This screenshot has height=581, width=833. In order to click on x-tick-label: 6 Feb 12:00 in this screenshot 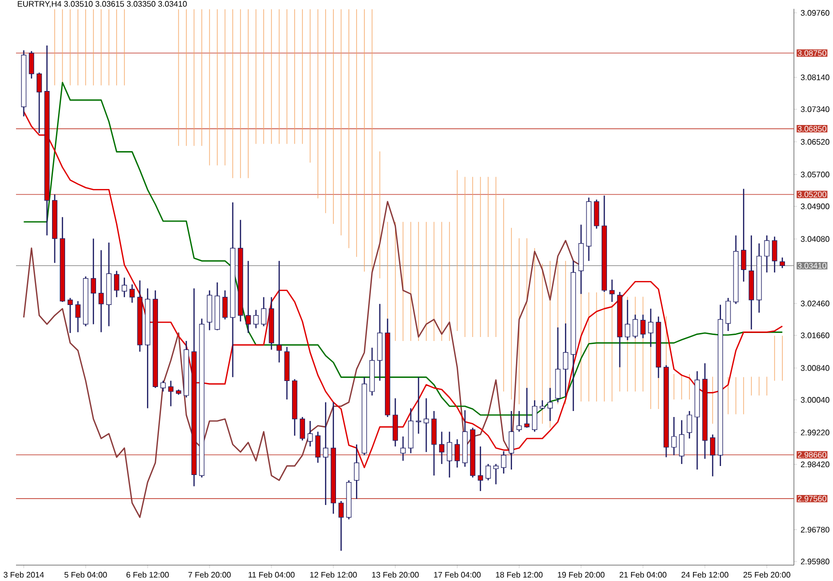, I will do `click(147, 575)`.